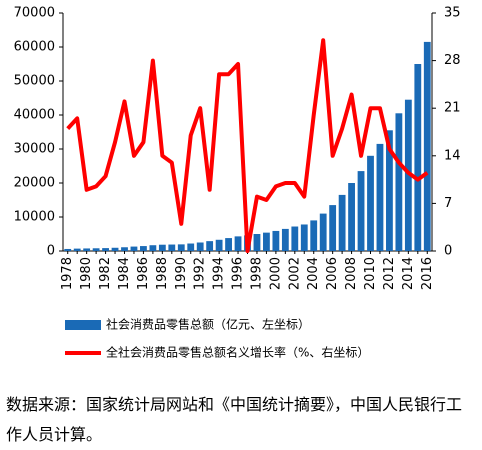 The width and height of the screenshot is (482, 450). What do you see at coordinates (124, 273) in the screenshot?
I see `x-tick-label: 1984` at bounding box center [124, 273].